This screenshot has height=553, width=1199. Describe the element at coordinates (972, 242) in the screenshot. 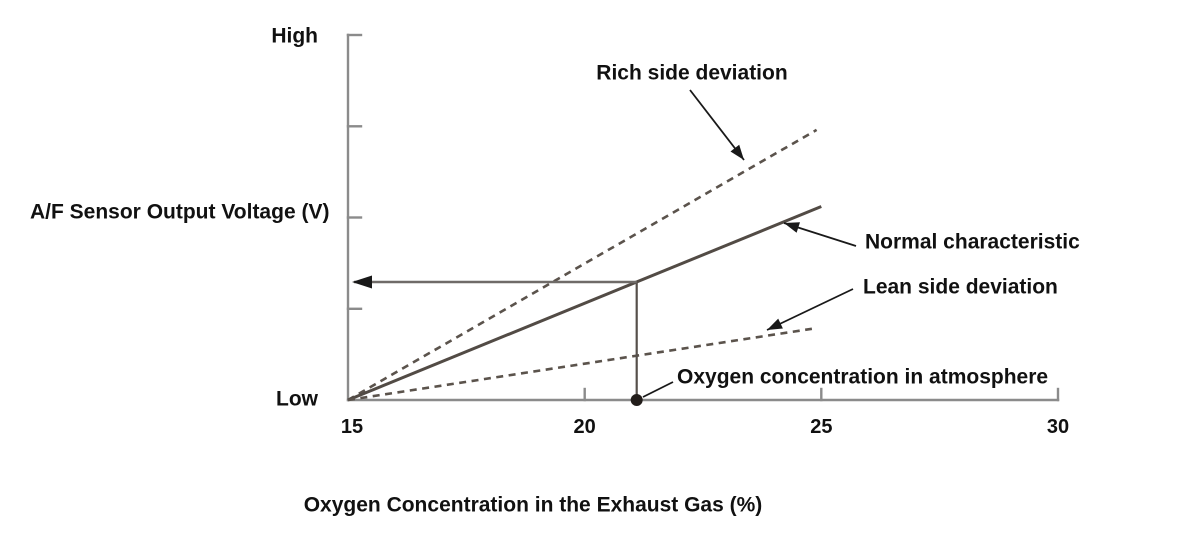

I see `annotation-label-normal: Normal characteristic` at that location.